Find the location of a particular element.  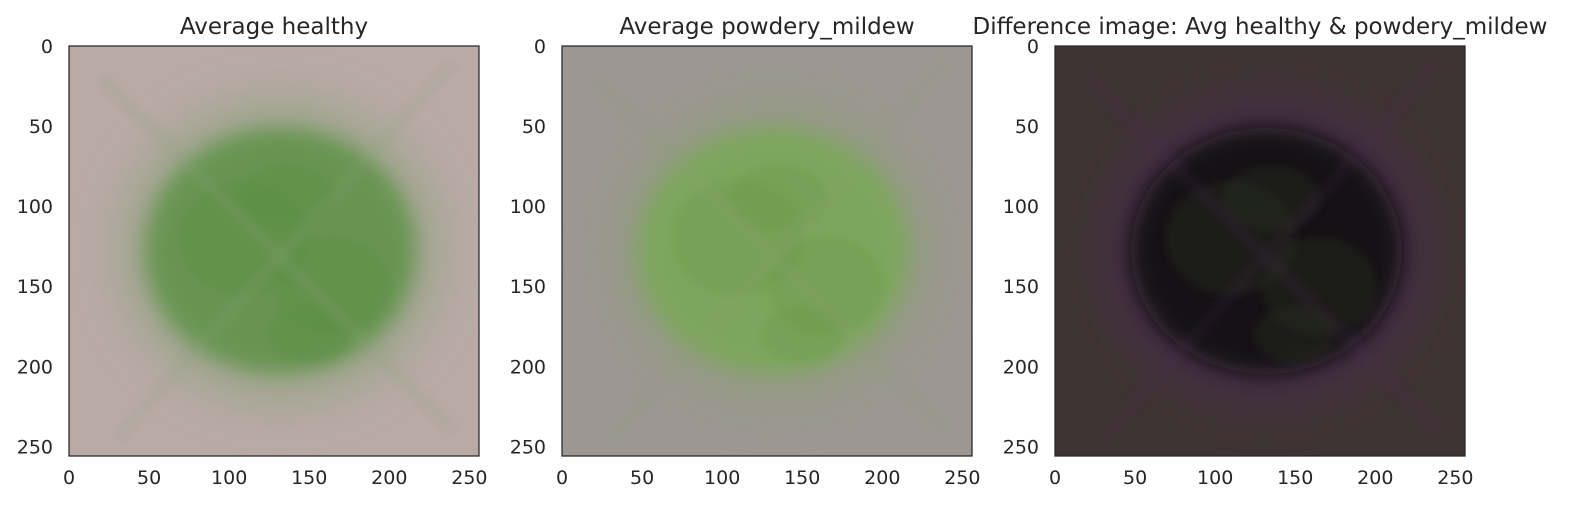

subplot-title: Average powdery_mildew is located at coordinates (766, 27).